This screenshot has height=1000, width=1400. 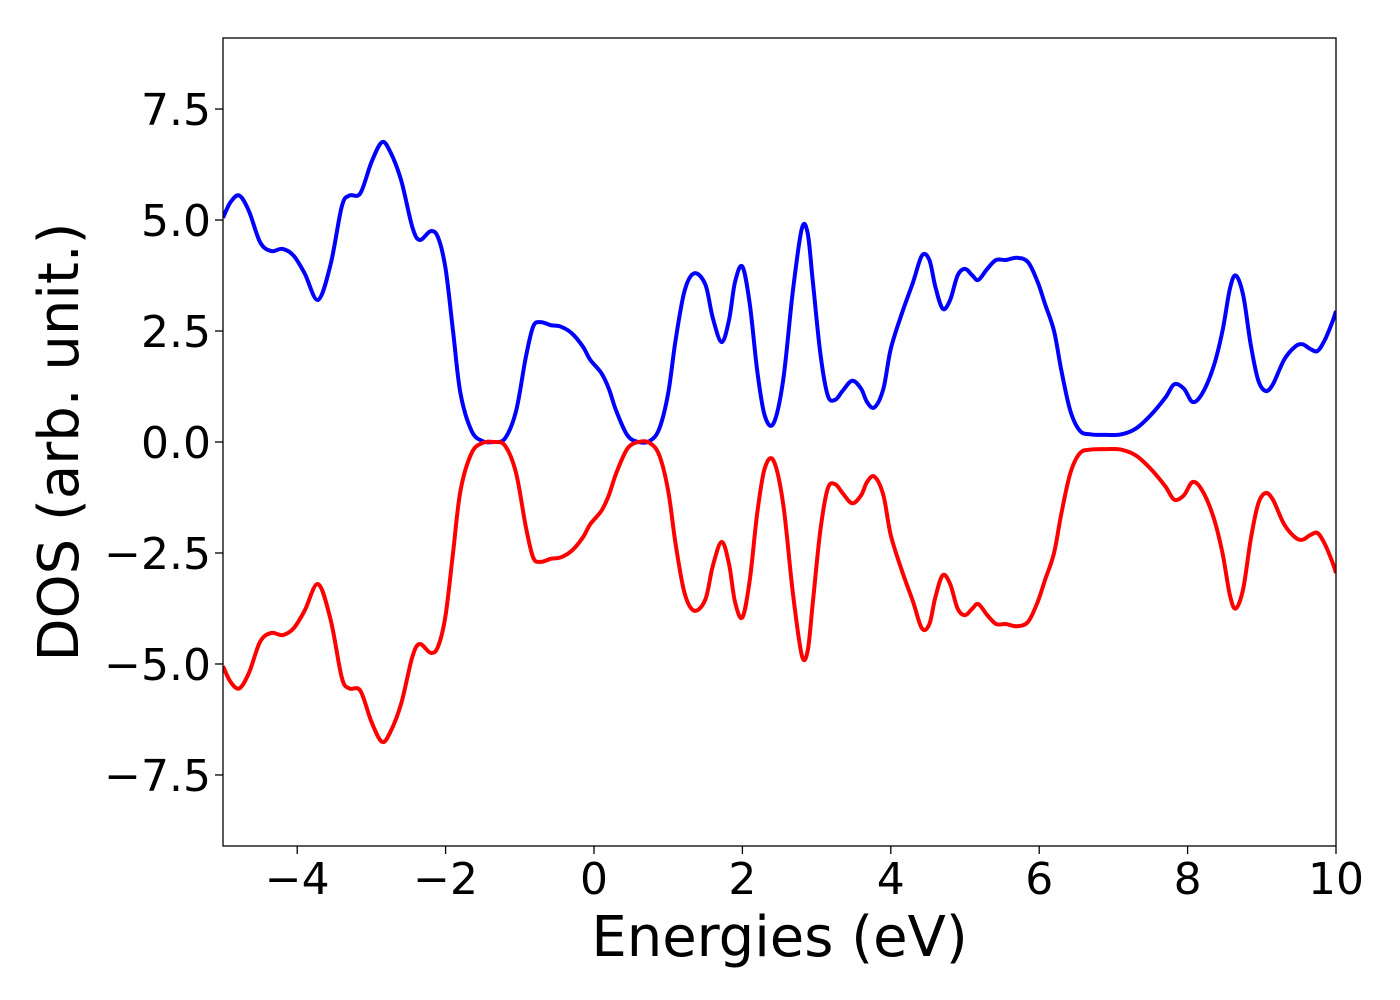 I want to click on y-axis: −7.5 −5.0 −2.5 0.0 2.5 5.0 7.5, so click(x=163, y=443).